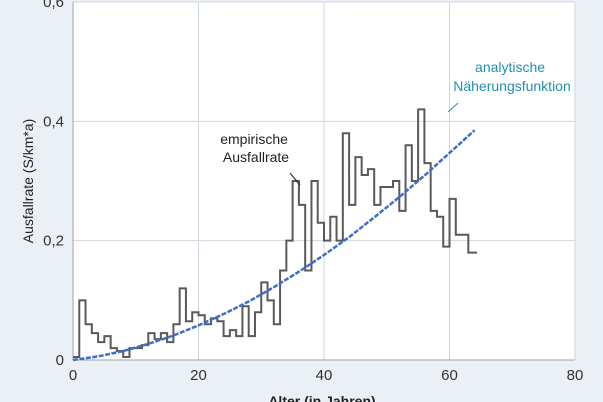 Image resolution: width=603 pixels, height=402 pixels. I want to click on annotation-empirical-line1: empirische, so click(254, 139).